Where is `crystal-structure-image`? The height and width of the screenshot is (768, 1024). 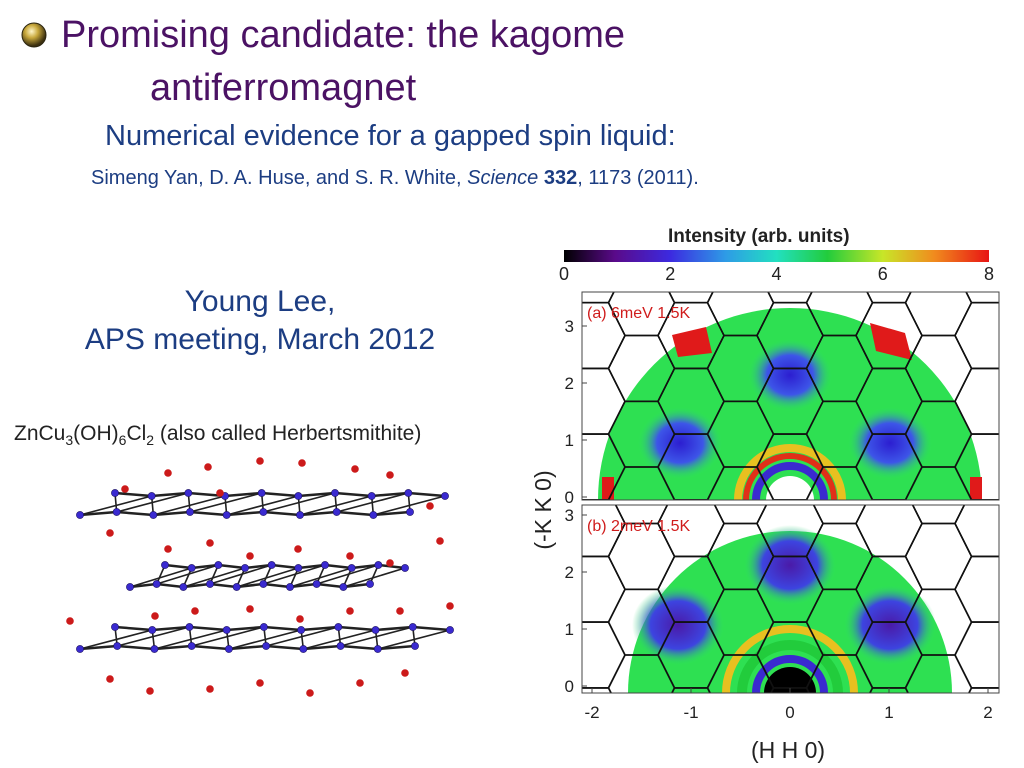 crystal-structure-image is located at coordinates (260, 577).